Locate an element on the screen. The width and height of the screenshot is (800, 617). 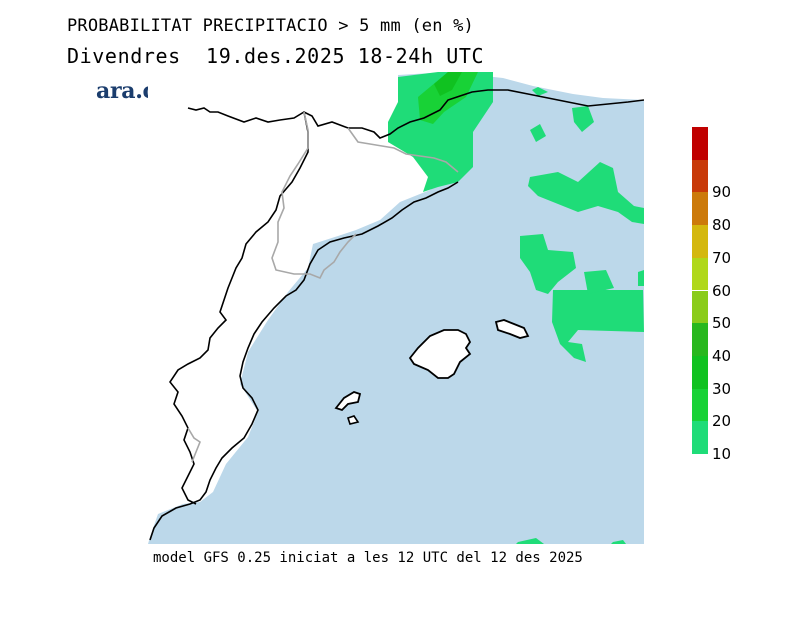
legend-tick-10: 10 is located at coordinates (722, 454).